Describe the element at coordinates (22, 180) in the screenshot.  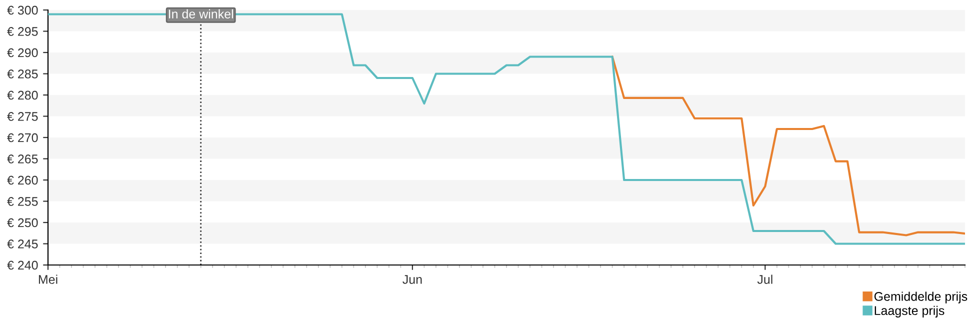
I see `y-tick-label: € 260` at that location.